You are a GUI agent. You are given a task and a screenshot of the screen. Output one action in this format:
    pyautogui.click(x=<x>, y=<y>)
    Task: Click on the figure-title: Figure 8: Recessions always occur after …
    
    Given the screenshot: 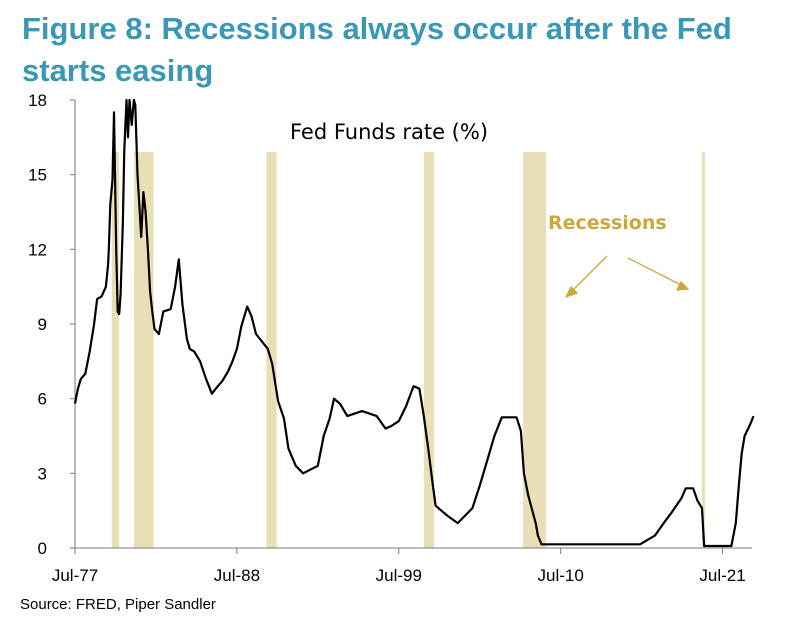 What is the action you would take?
    pyautogui.click(x=377, y=49)
    